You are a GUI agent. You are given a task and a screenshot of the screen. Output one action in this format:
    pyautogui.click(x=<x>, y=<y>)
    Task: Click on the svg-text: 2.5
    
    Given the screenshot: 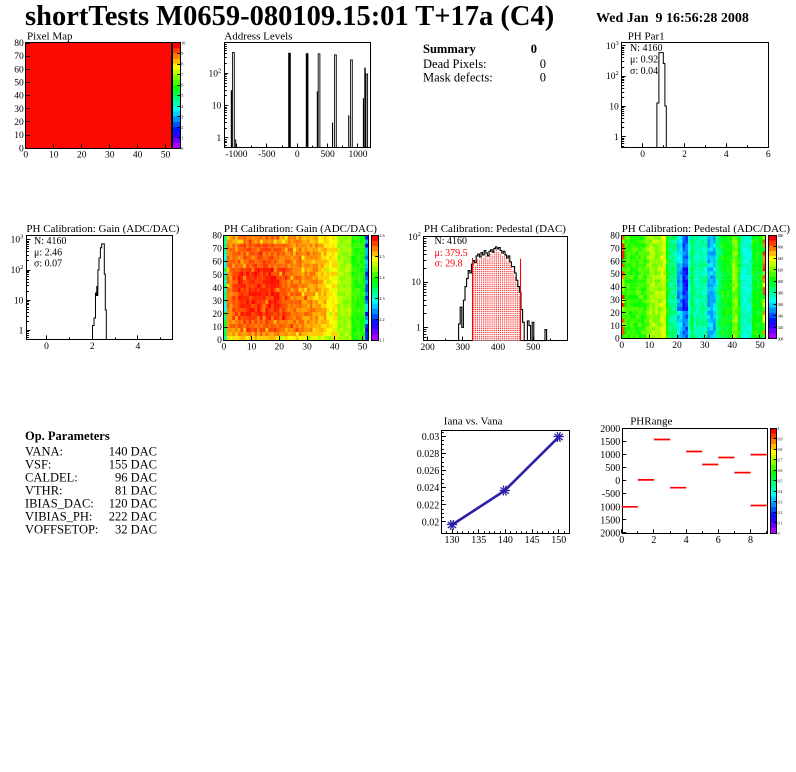 What is the action you would take?
    pyautogui.click(x=381, y=256)
    